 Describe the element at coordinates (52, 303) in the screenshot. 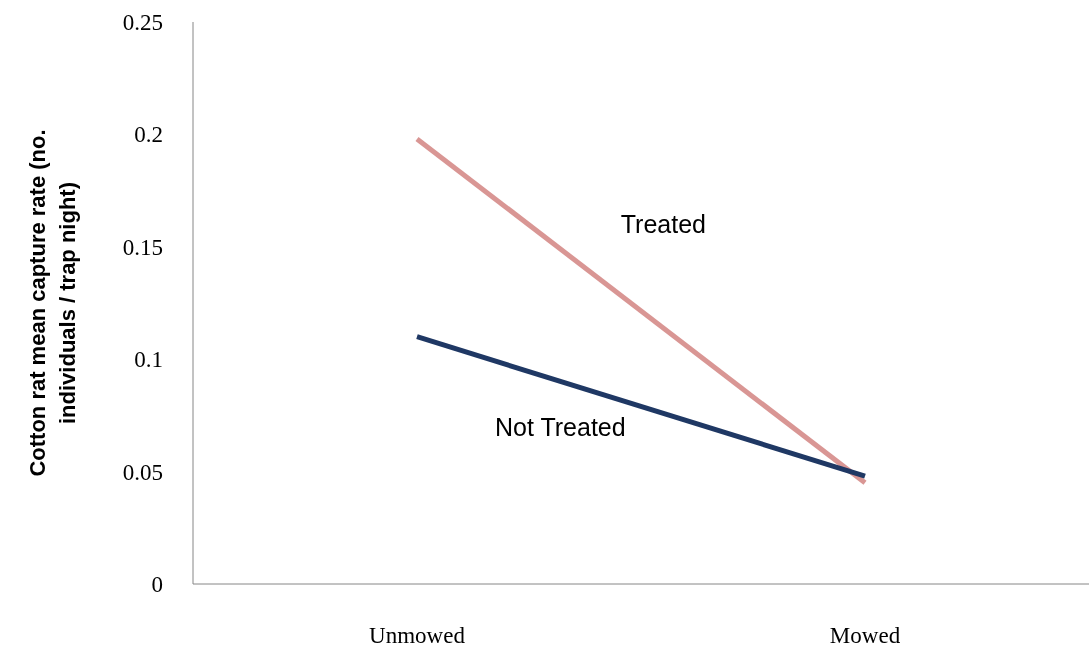

I see `y-axis-title: Cotton rat mean capture rate (no. individuals / trap night)` at that location.